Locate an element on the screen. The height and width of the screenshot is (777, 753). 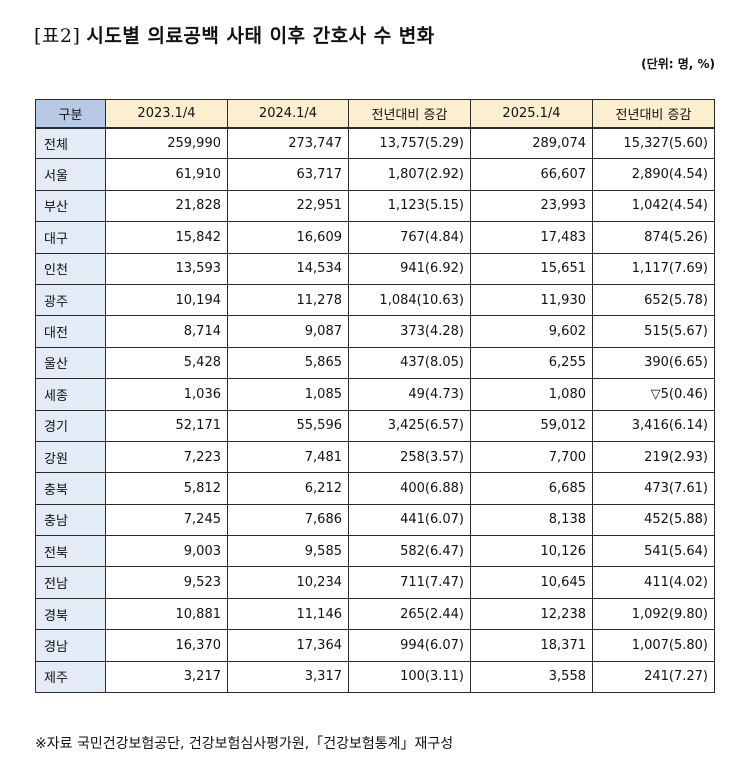
value-2024q1-cell: 9,087 is located at coordinates (288, 331).